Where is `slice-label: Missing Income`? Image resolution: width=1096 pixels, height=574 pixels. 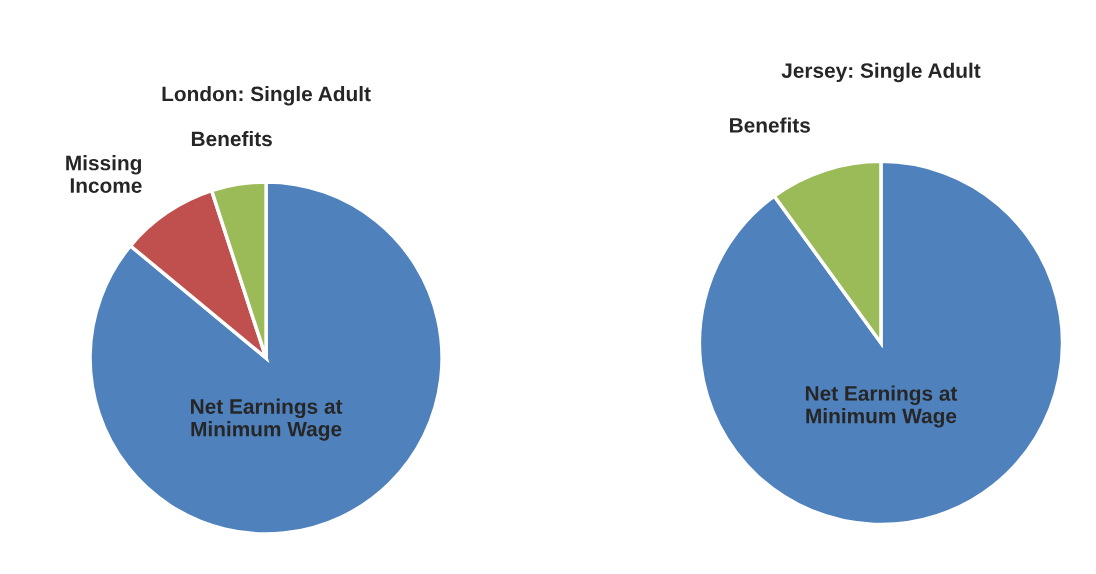
slice-label: Missing Income is located at coordinates (104, 174).